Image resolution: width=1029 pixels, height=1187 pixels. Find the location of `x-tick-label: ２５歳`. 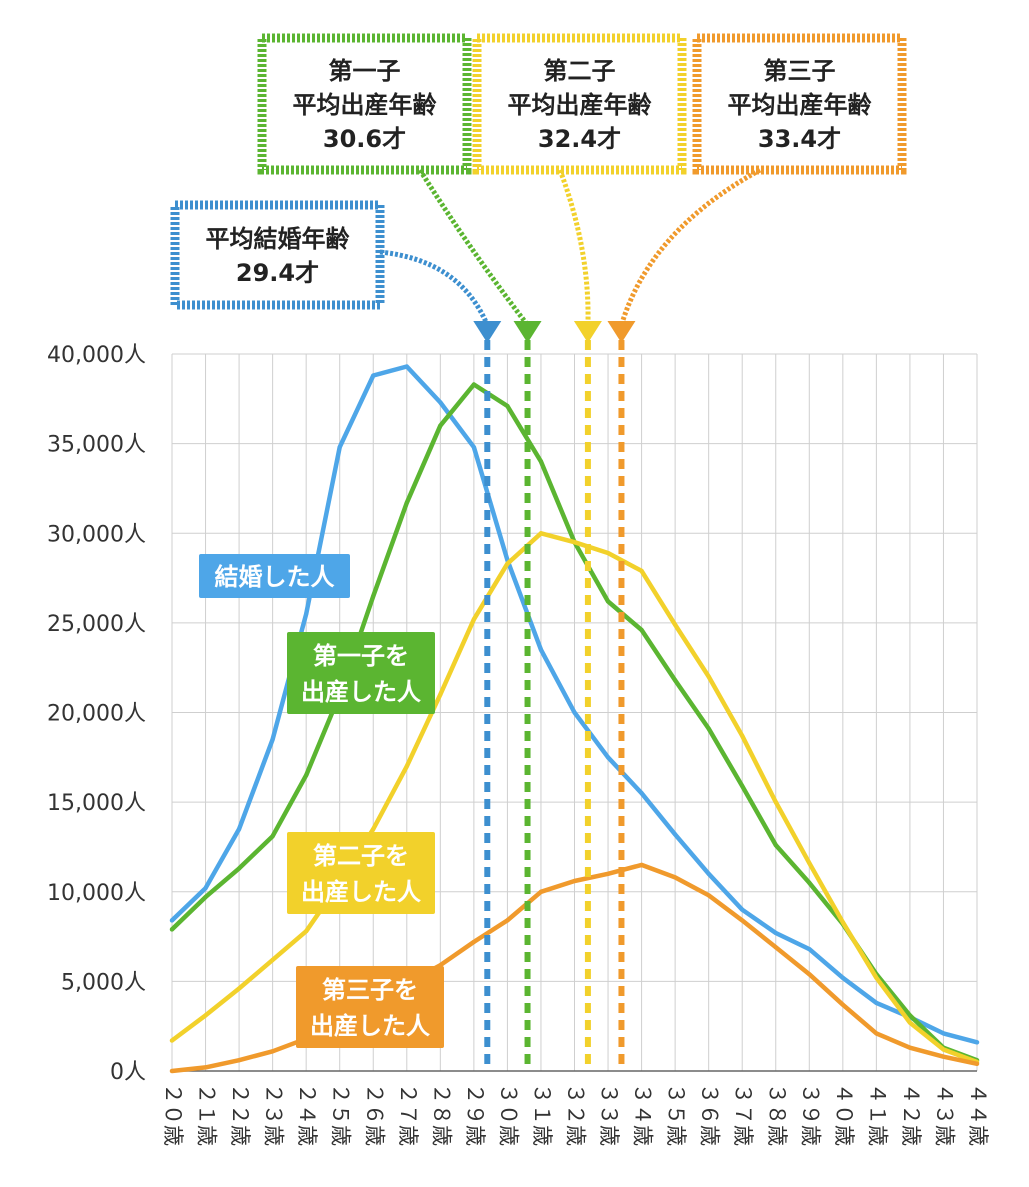

x-tick-label: ２５歳 is located at coordinates (341, 1114).